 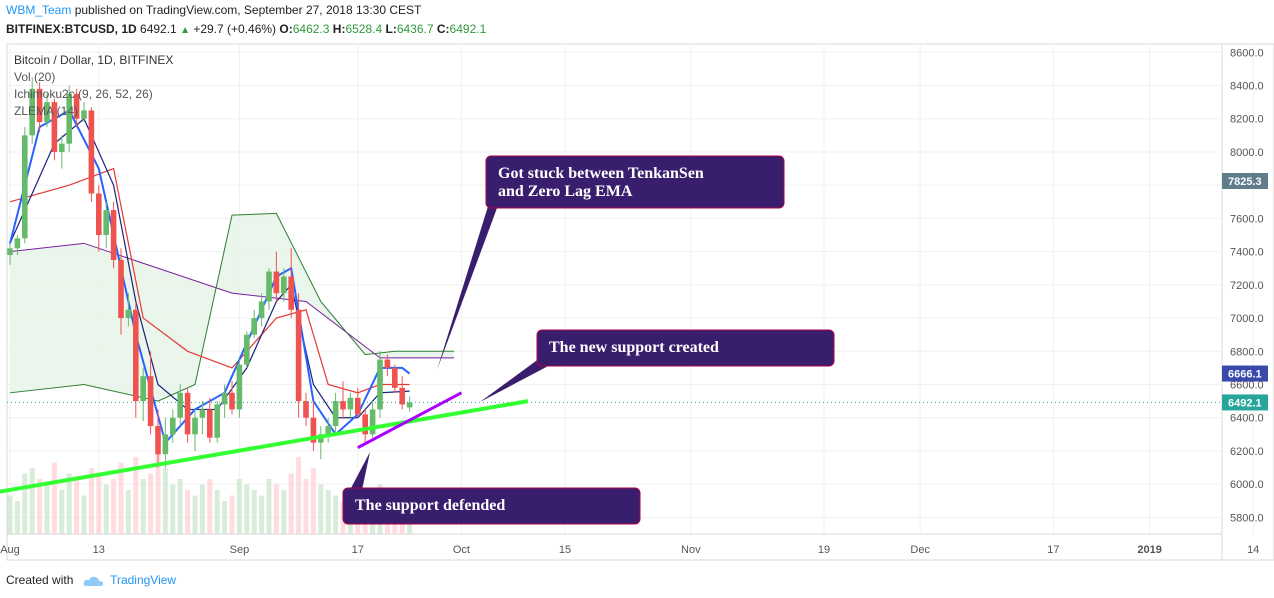 I want to click on last-price: 6492.1, so click(x=158, y=29).